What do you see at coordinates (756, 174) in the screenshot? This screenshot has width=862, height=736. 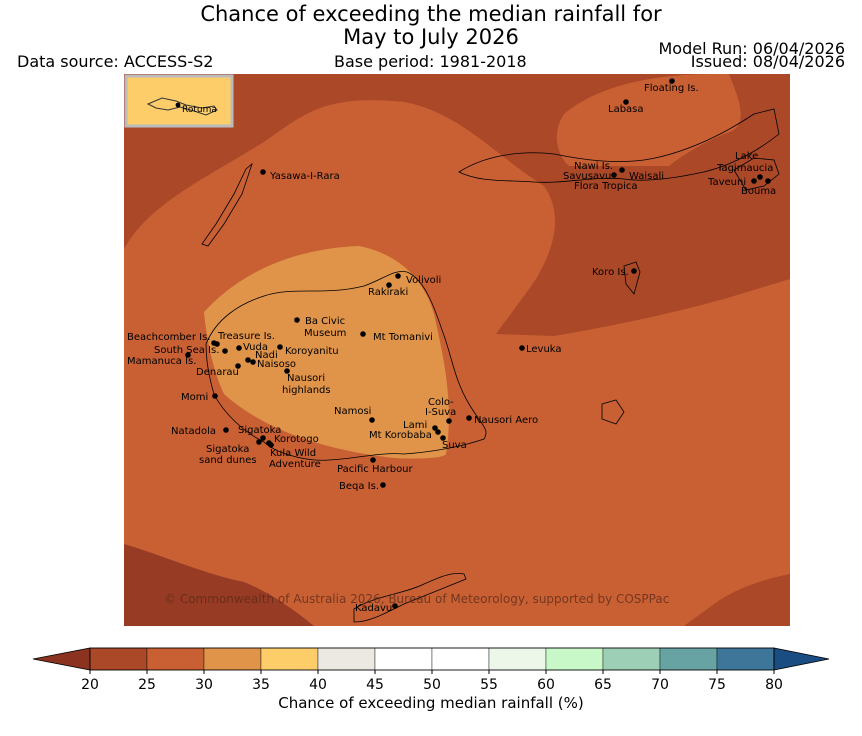 I see `taveuni-coast` at bounding box center [756, 174].